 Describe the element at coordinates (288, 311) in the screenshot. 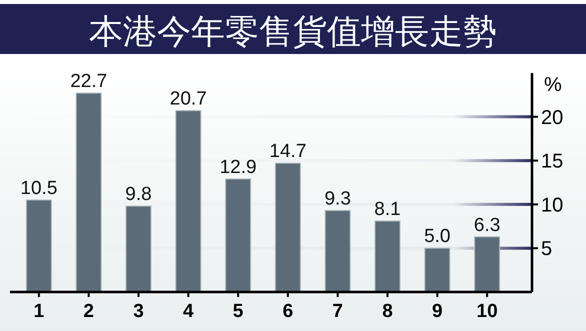

I see `x-tick-label: 6` at that location.